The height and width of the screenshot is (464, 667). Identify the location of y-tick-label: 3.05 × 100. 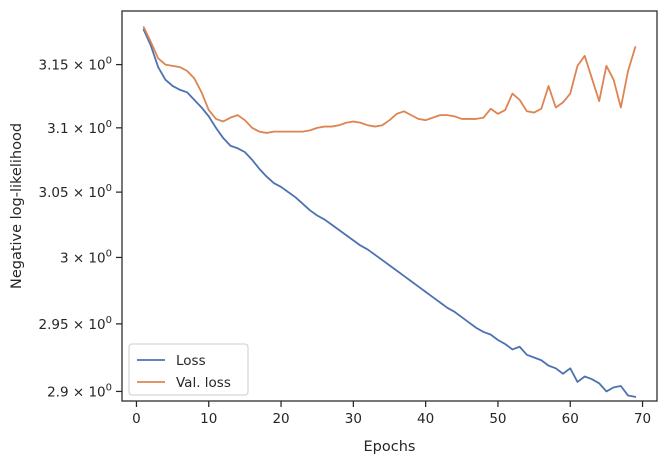
(75, 192).